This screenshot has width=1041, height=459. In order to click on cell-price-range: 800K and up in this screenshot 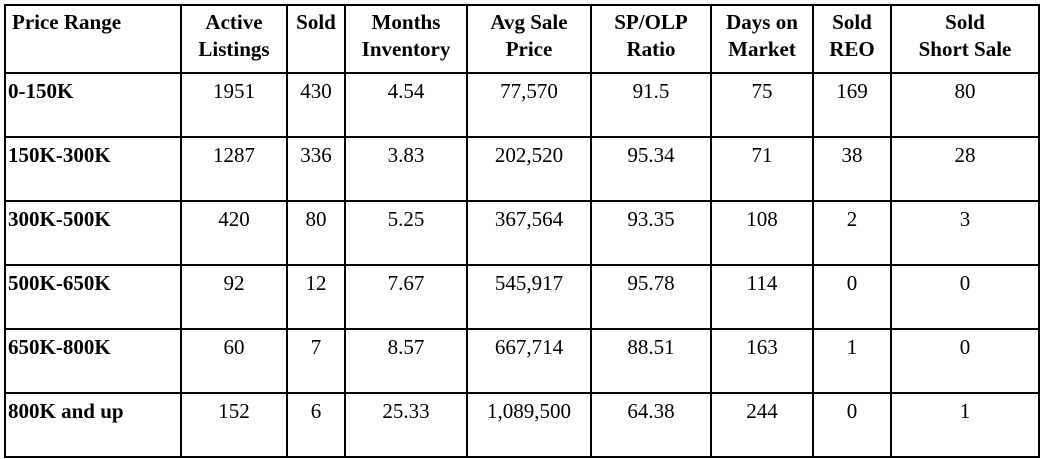, I will do `click(93, 425)`.